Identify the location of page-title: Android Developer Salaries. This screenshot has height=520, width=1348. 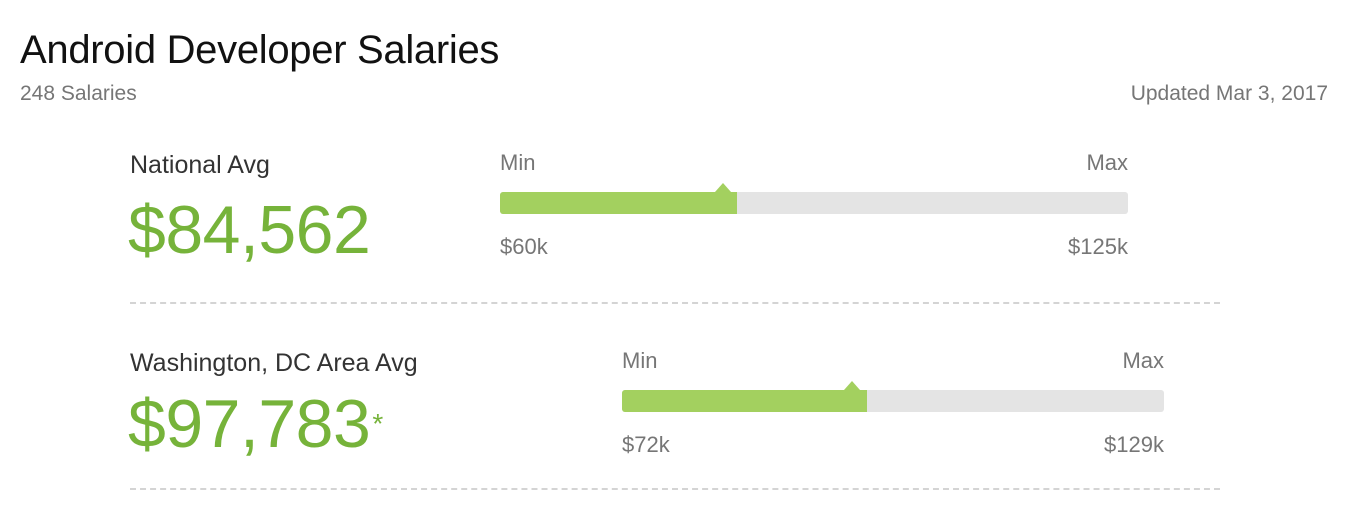
(260, 50).